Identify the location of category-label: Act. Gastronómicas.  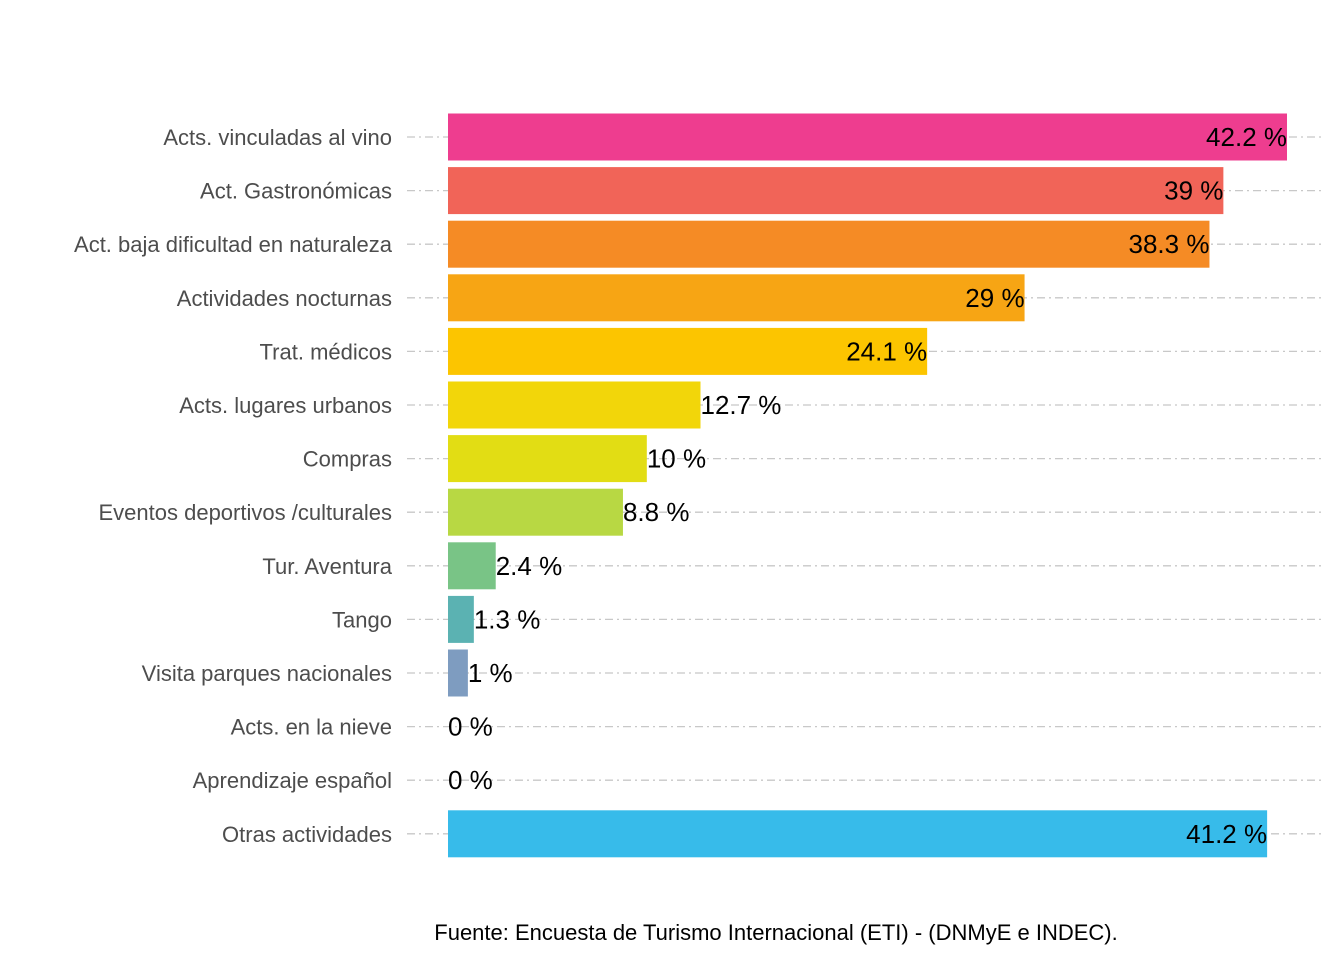
(296, 191).